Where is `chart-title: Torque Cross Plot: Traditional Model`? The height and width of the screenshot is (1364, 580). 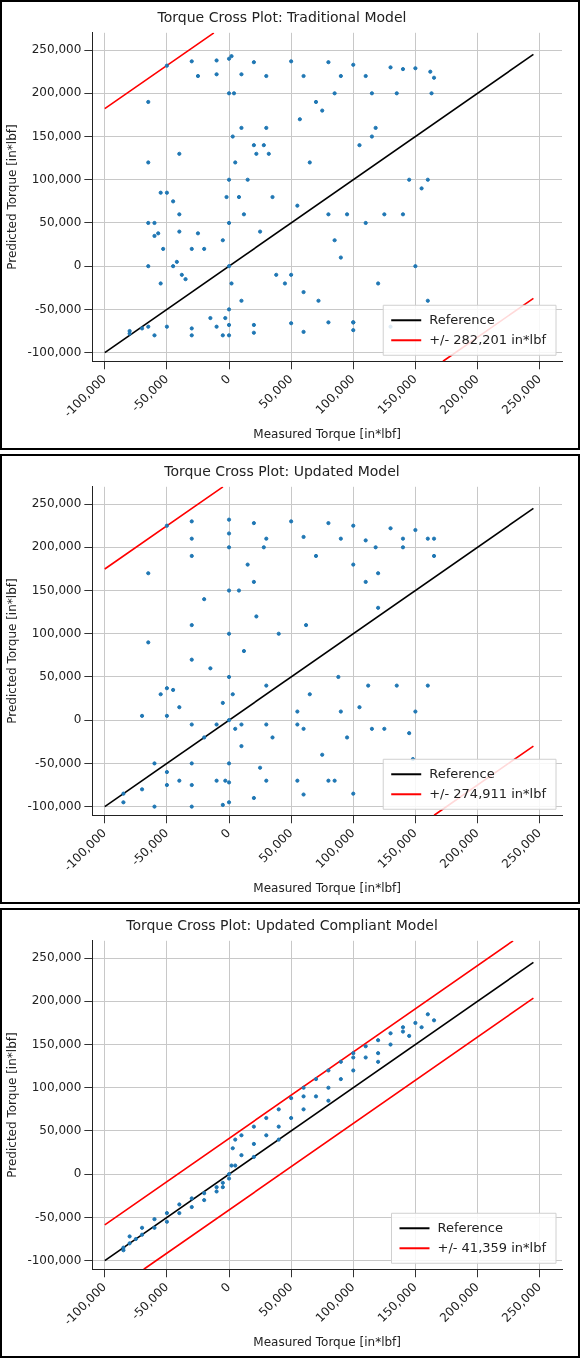
chart-title: Torque Cross Plot: Traditional Model is located at coordinates (281, 17).